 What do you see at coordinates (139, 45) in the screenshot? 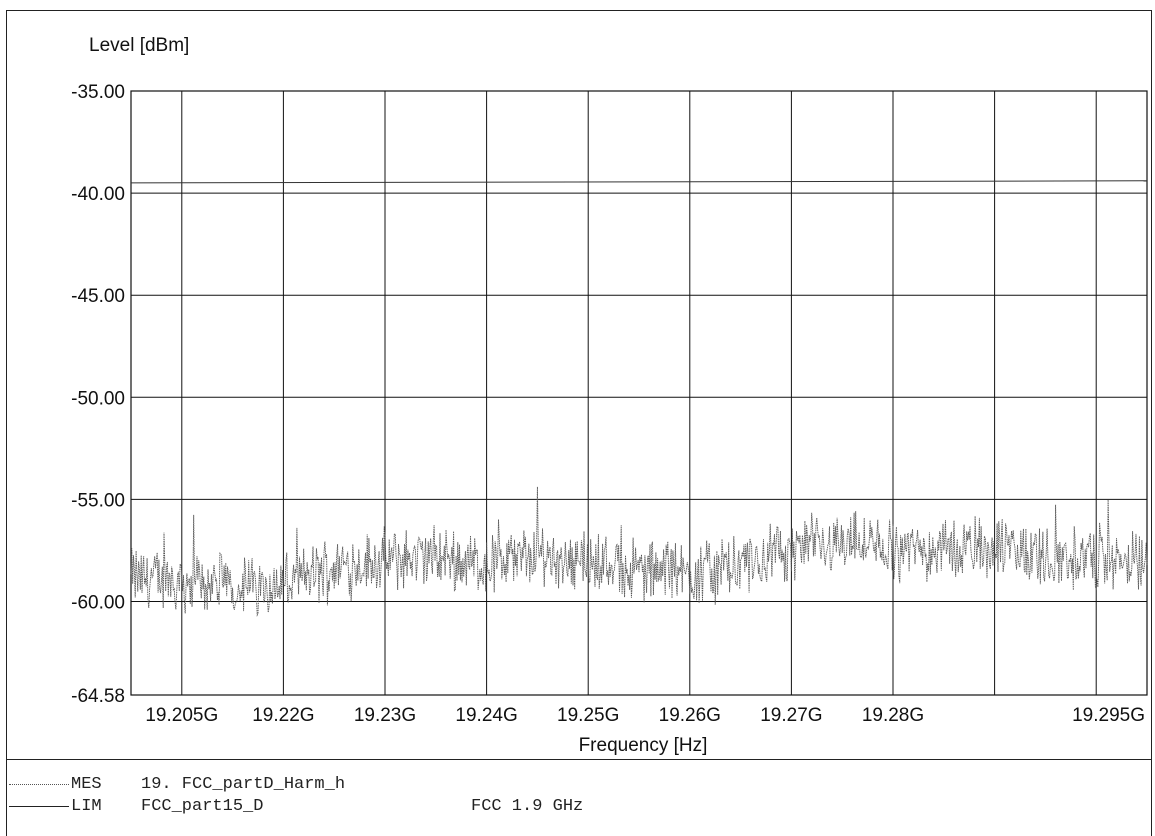
I see `y-axis-title: Level [dBm]` at bounding box center [139, 45].